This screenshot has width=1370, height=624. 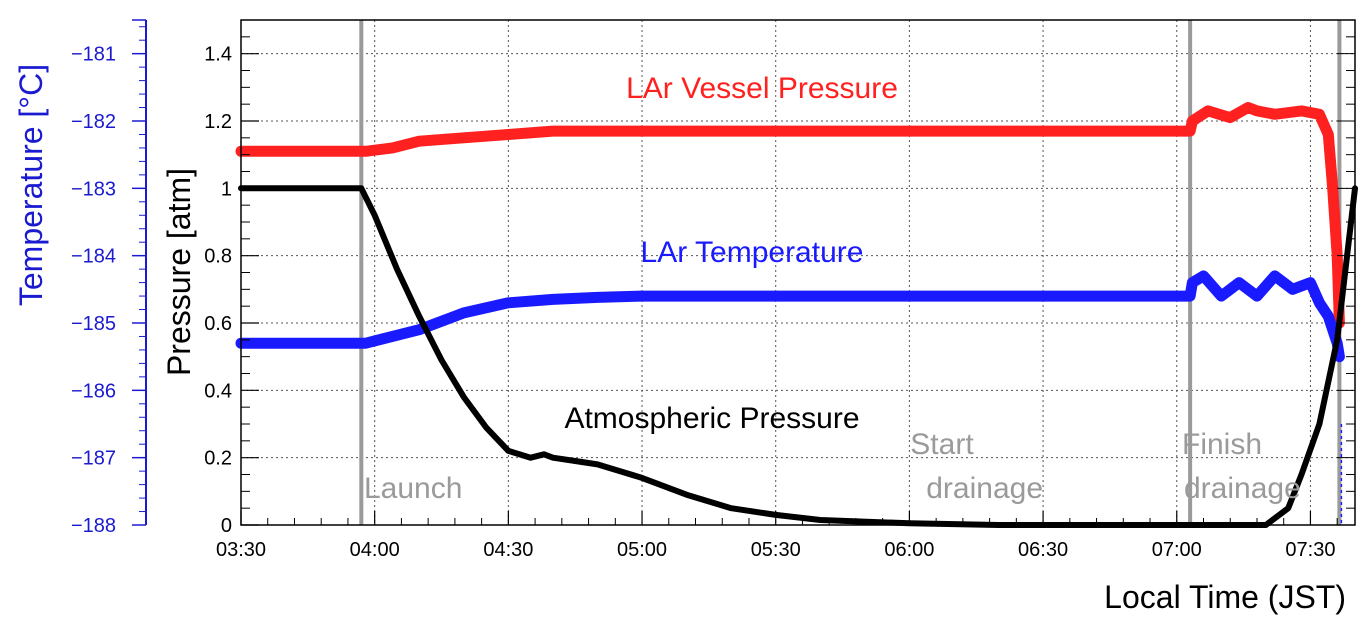 I want to click on x-axis-title: Local Time (JST), so click(x=1225, y=597).